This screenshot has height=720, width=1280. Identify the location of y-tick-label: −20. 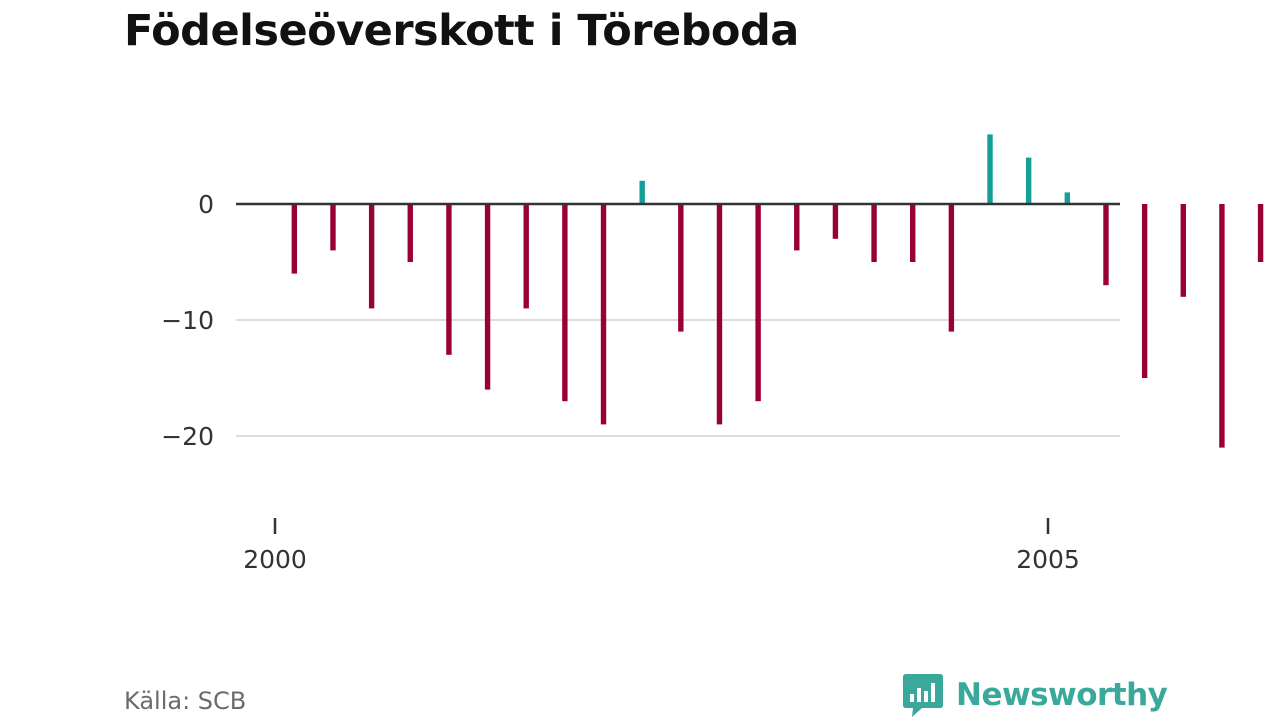
(187, 436).